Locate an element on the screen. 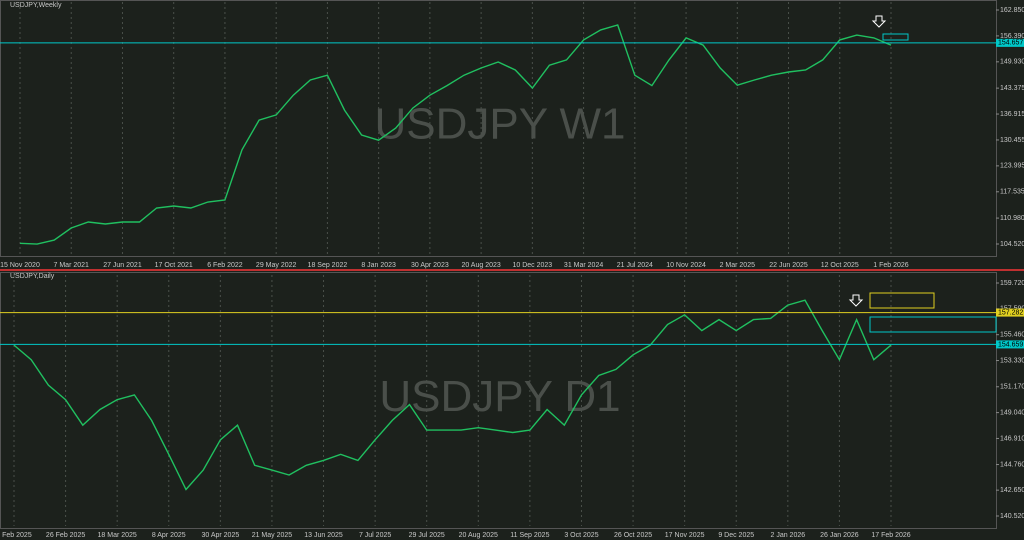 The image size is (1024, 540). x-tick-label: 2 Mar 2025 is located at coordinates (738, 265).